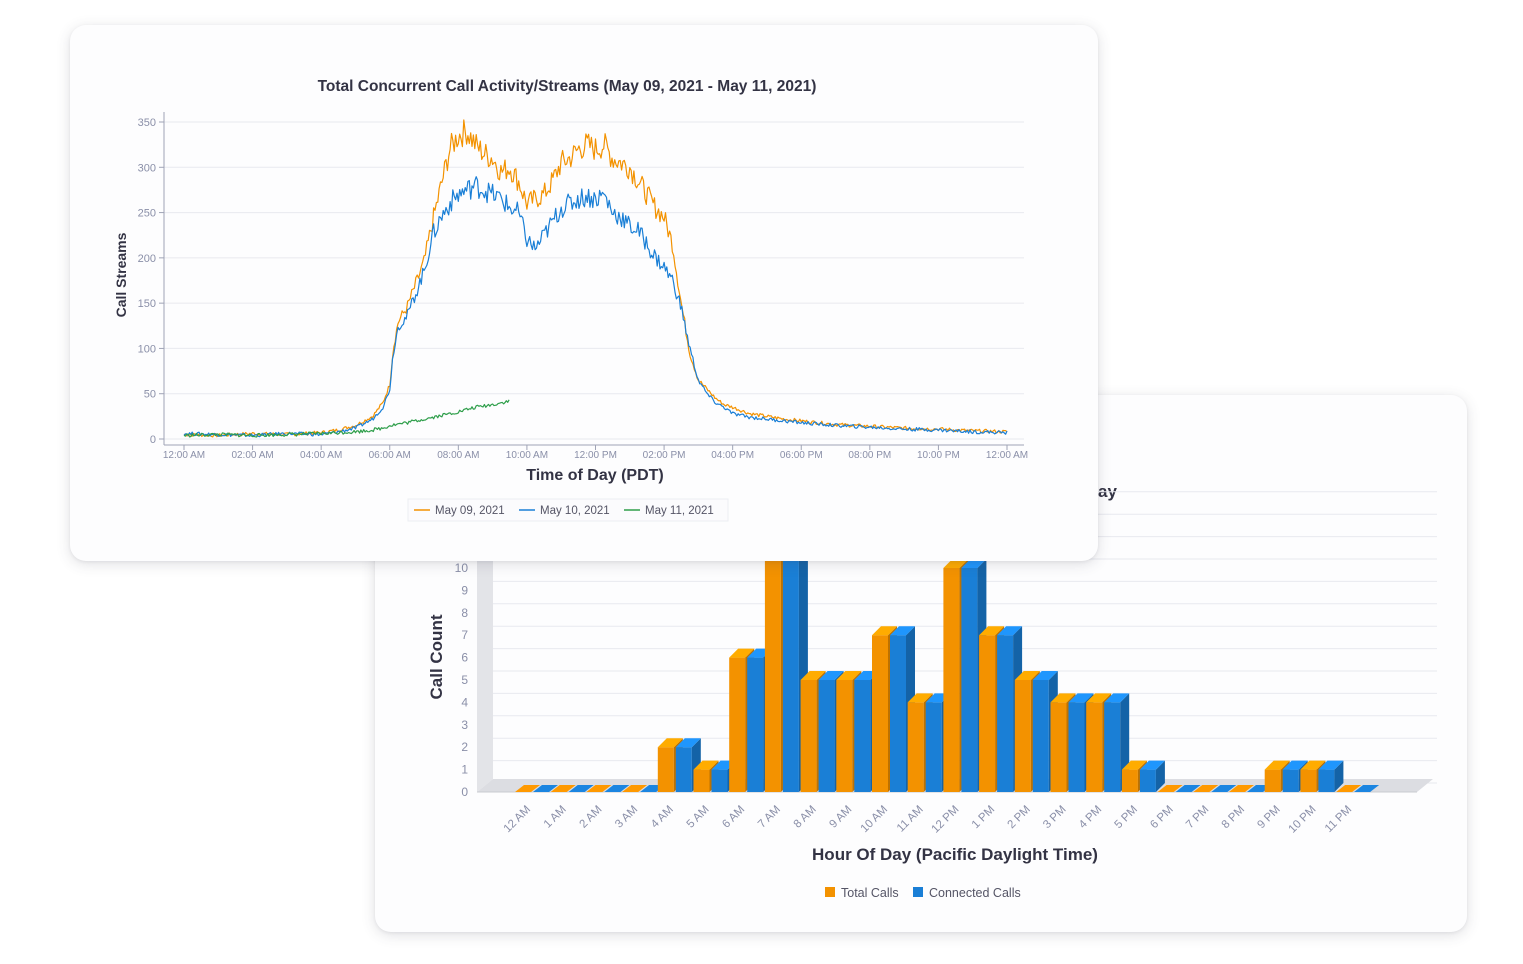  Describe the element at coordinates (595, 475) in the screenshot. I see `line-x-axis-title: Time of Day (PDT)` at that location.